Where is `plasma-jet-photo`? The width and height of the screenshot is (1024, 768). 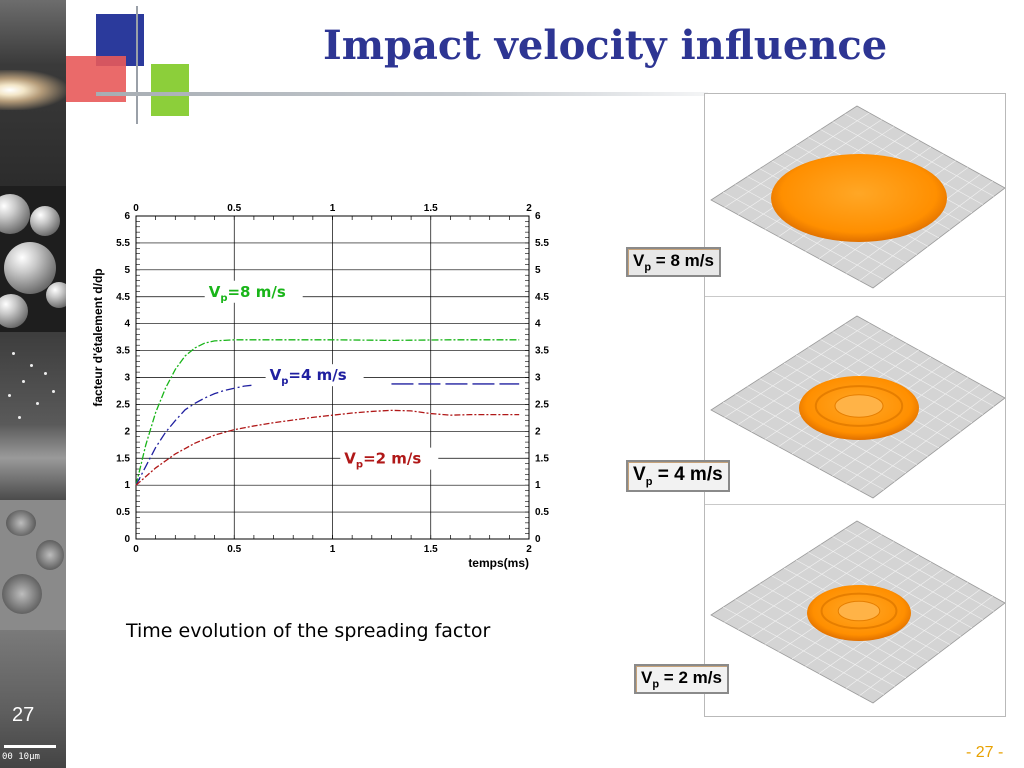
plasma-jet-photo is located at coordinates (33, 93).